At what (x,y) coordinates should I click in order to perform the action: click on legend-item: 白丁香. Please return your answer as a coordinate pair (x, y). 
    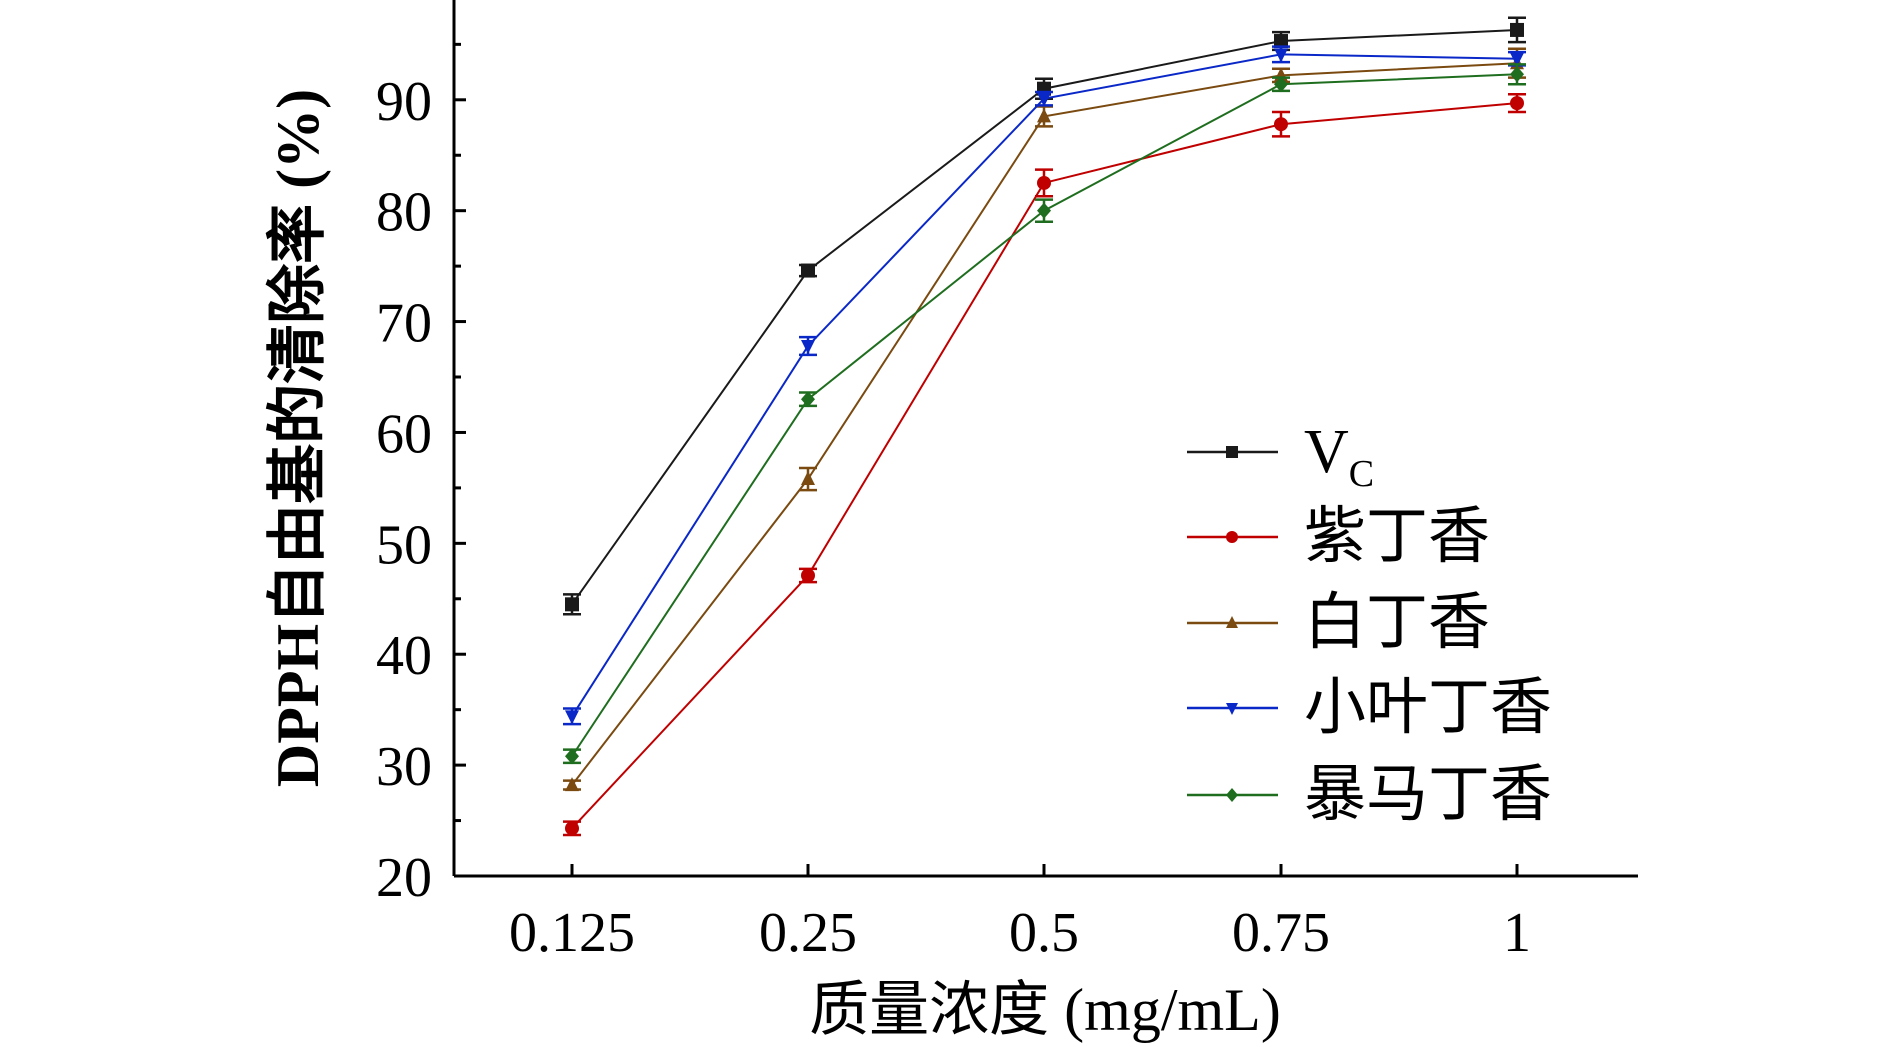
    Looking at the image, I should click on (1338, 623).